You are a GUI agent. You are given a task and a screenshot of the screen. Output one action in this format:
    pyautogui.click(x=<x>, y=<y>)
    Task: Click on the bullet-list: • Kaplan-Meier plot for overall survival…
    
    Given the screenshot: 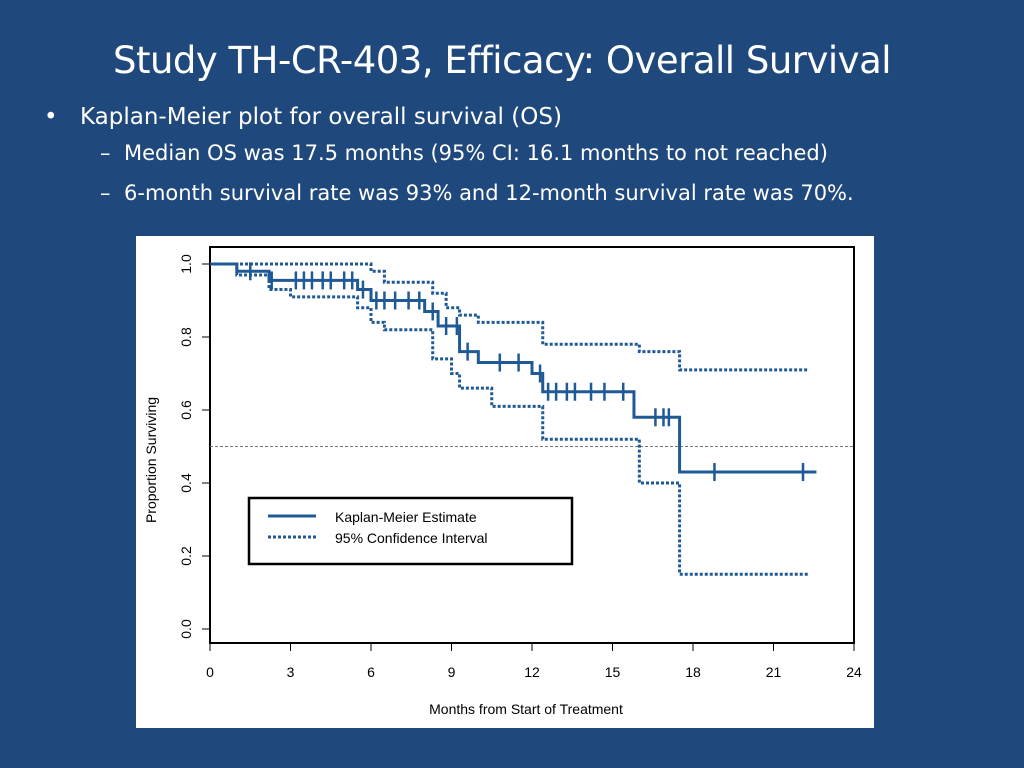 What is the action you would take?
    pyautogui.click(x=520, y=158)
    